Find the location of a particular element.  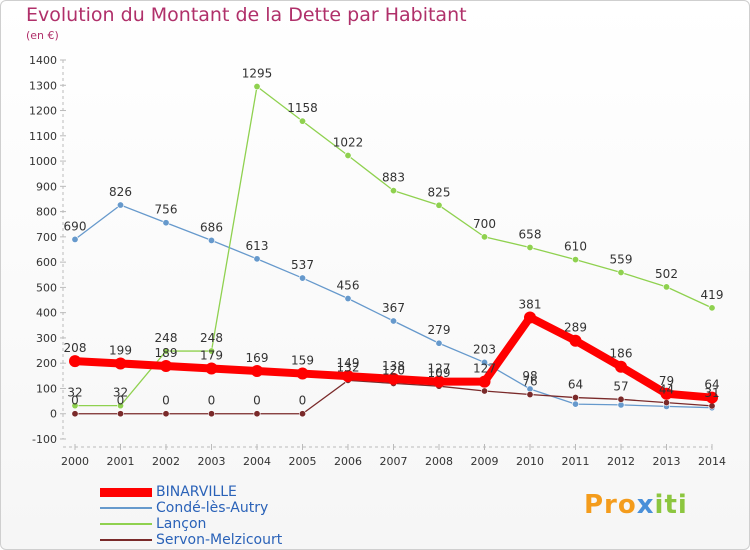

y-tick-label: 1400 is located at coordinates (43, 60).